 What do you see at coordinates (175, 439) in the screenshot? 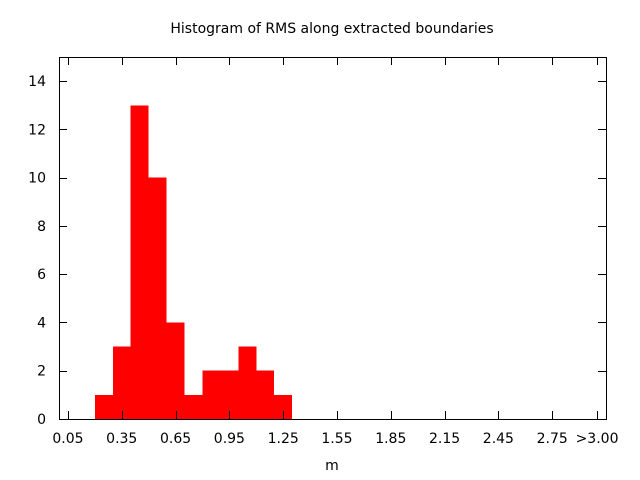
I see `x-tick-label: 0.65` at bounding box center [175, 439].